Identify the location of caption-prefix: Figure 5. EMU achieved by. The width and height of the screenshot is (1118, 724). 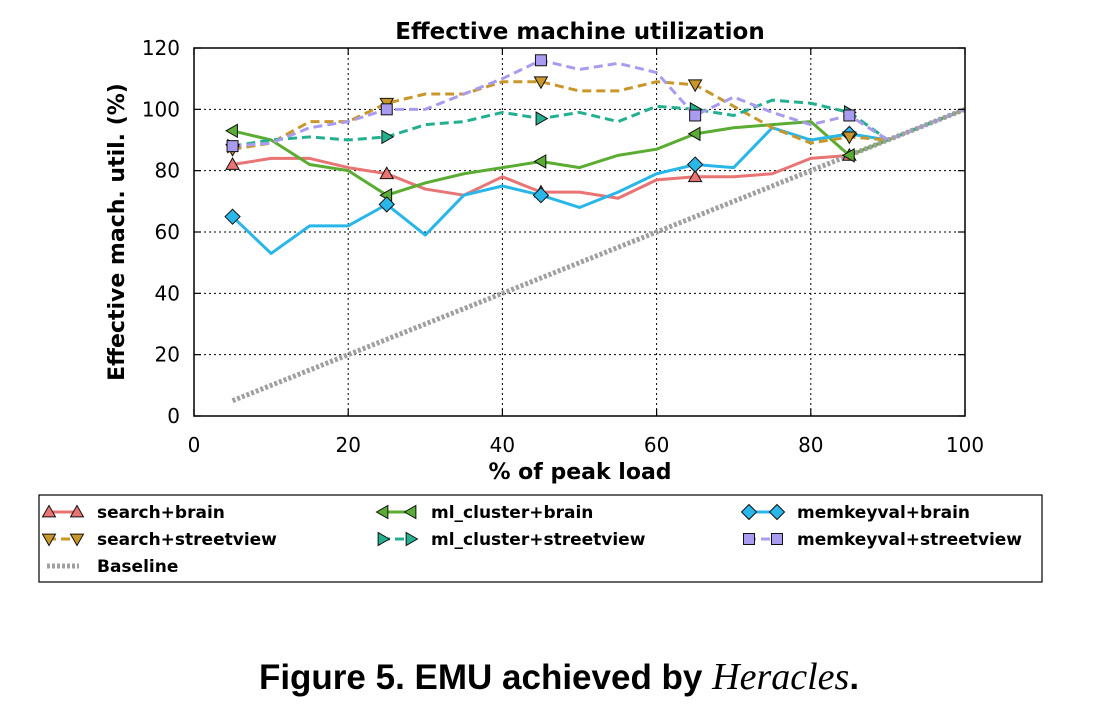
(485, 677).